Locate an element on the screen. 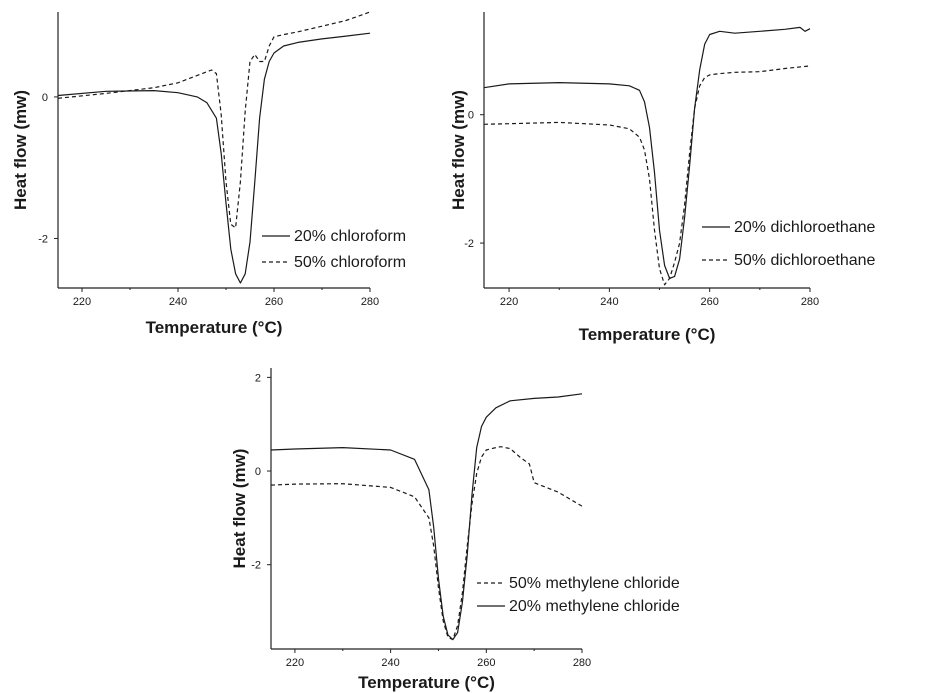  legend-label: 50% dichloroethane is located at coordinates (805, 260).